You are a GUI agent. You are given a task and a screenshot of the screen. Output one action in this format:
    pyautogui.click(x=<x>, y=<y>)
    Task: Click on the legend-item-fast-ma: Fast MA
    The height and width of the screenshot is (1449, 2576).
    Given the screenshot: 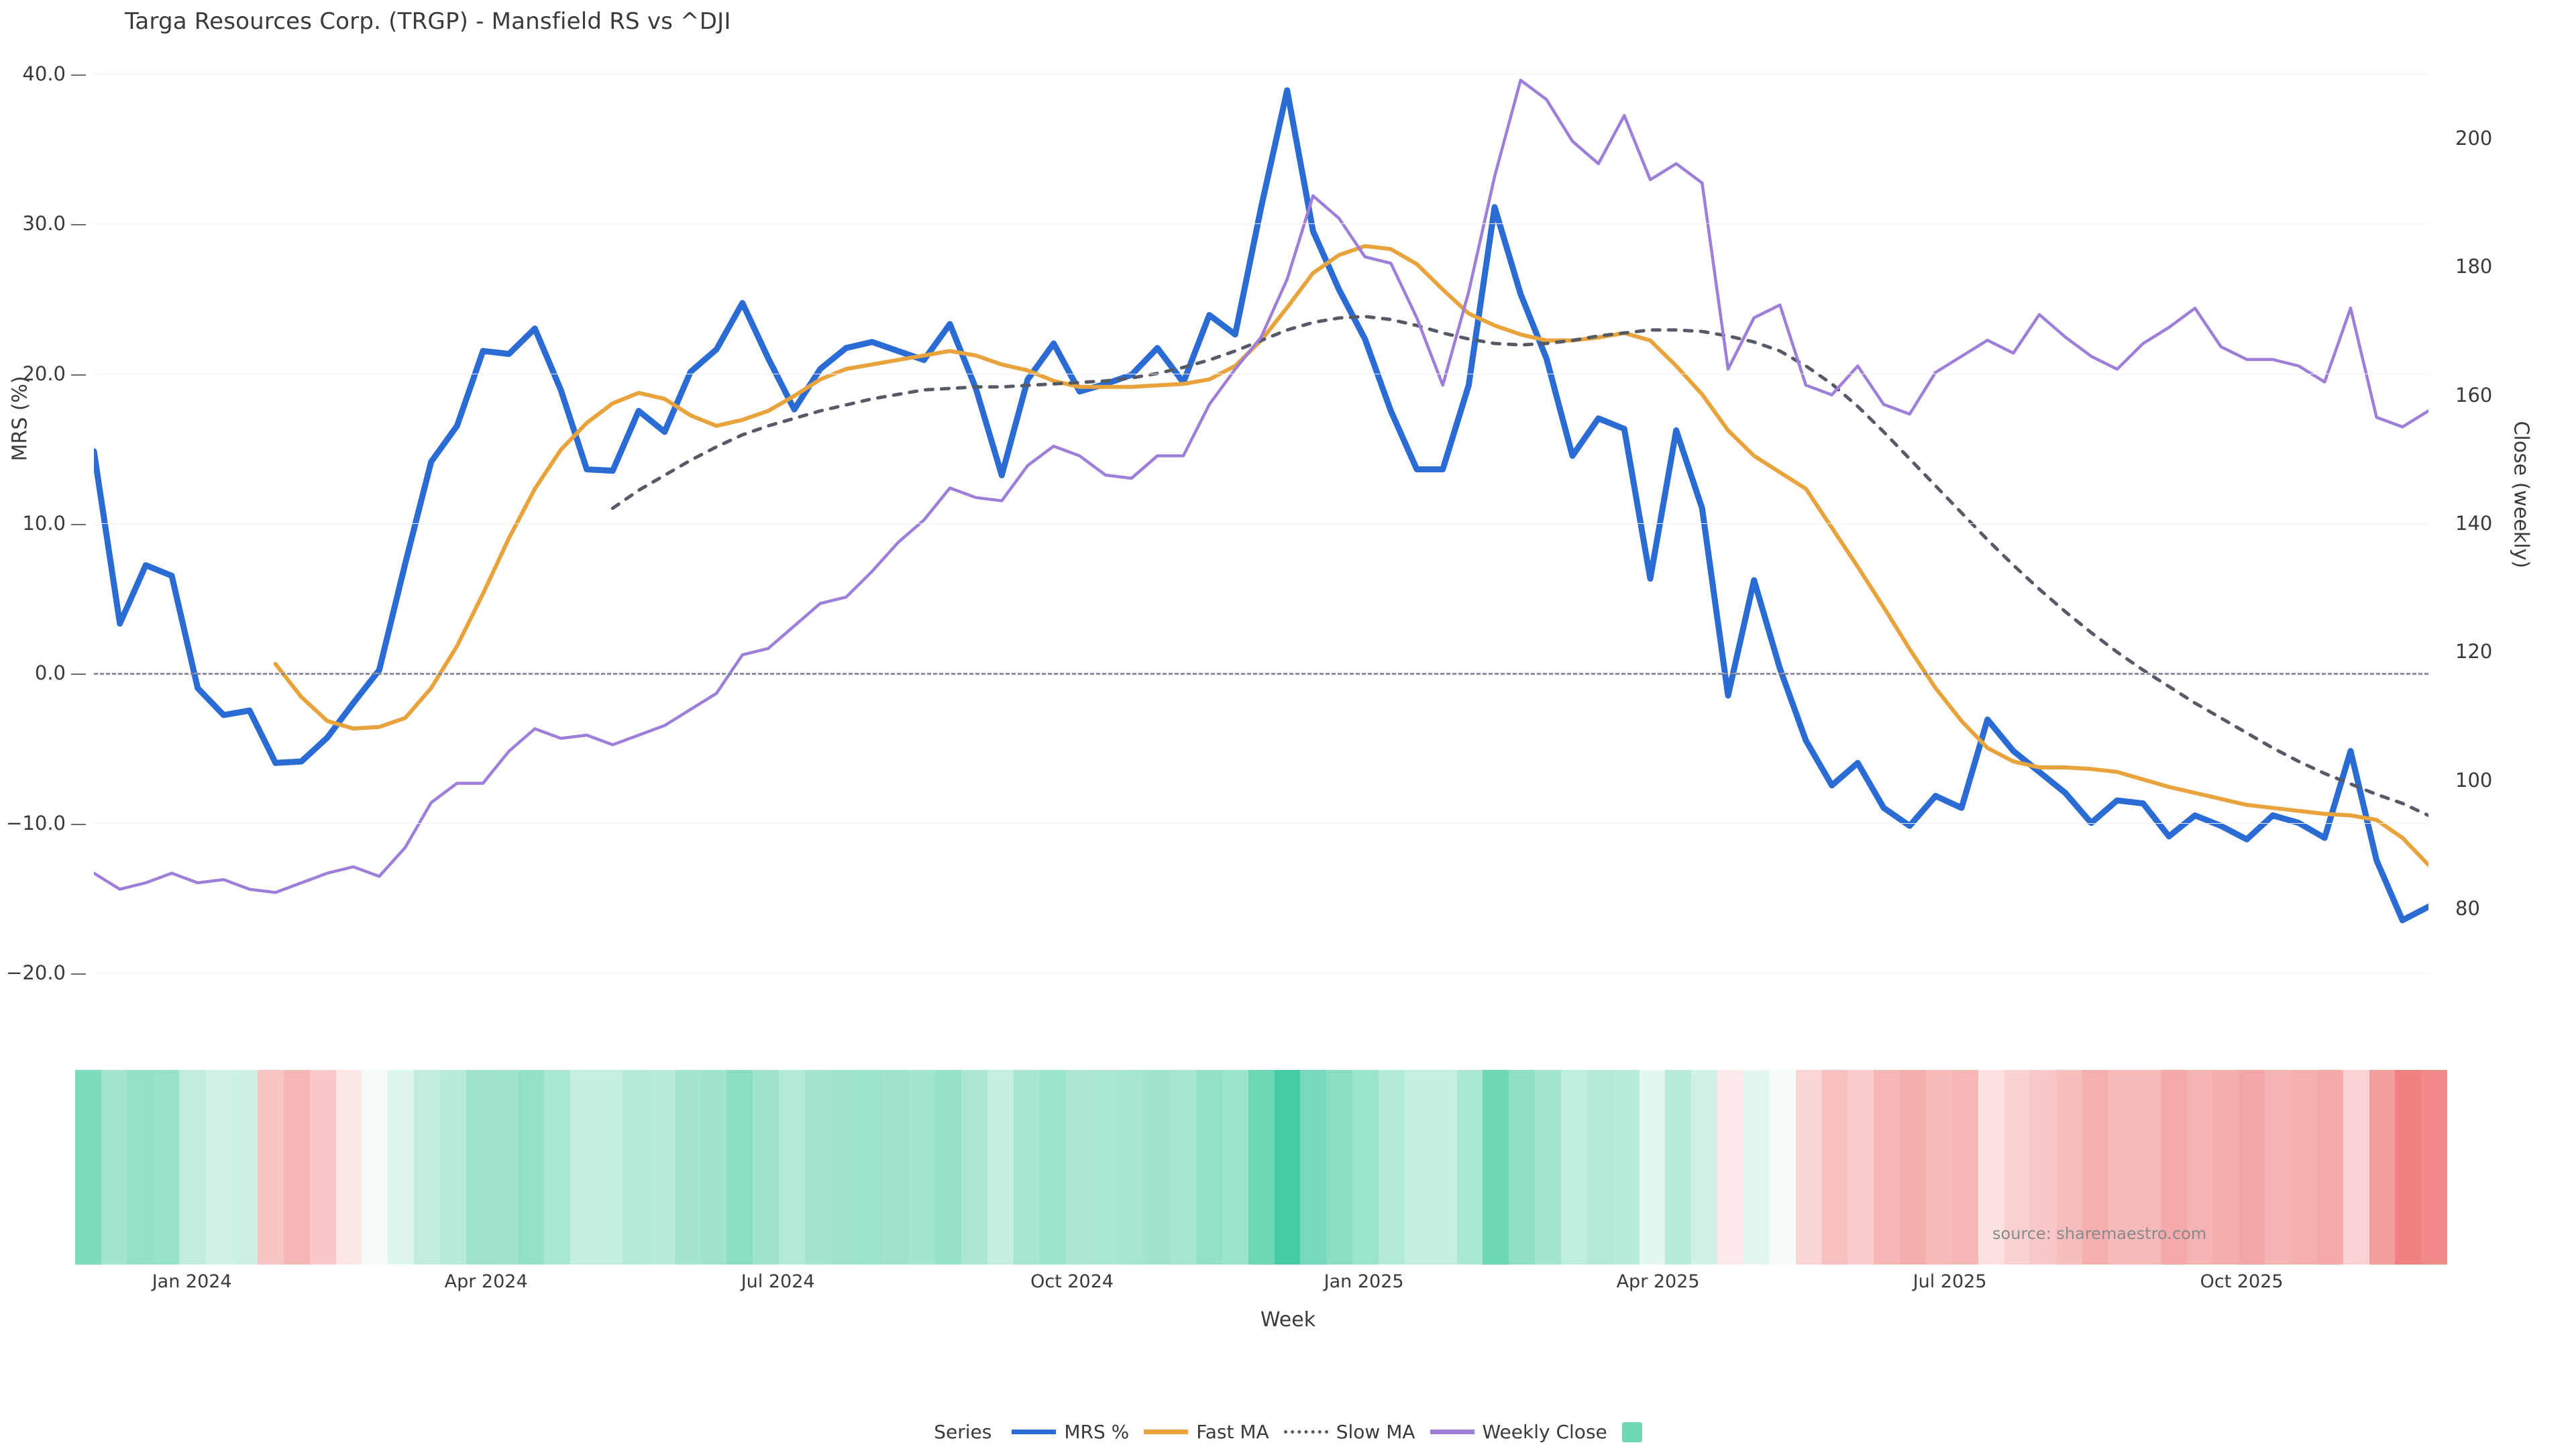 What is the action you would take?
    pyautogui.click(x=1206, y=1432)
    